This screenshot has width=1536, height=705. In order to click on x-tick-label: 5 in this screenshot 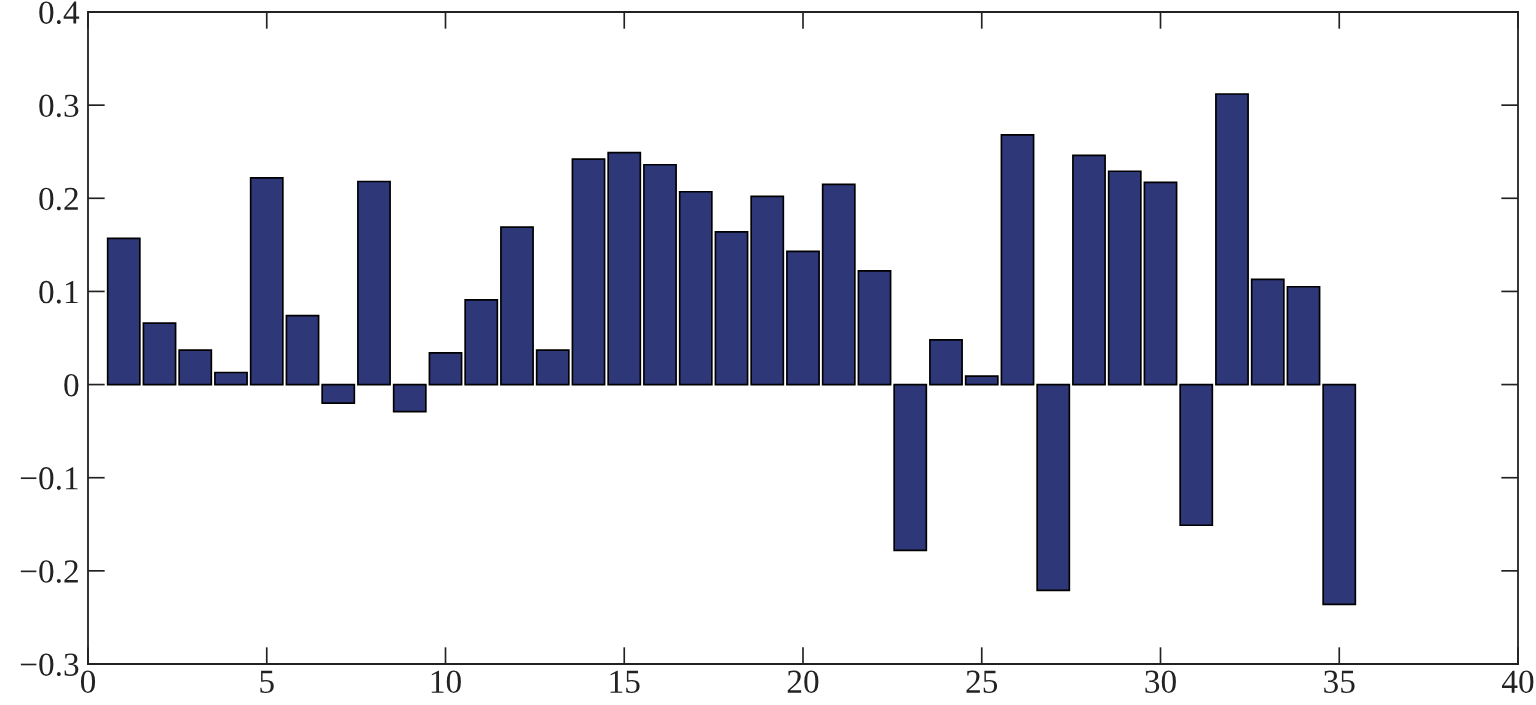, I will do `click(267, 682)`.